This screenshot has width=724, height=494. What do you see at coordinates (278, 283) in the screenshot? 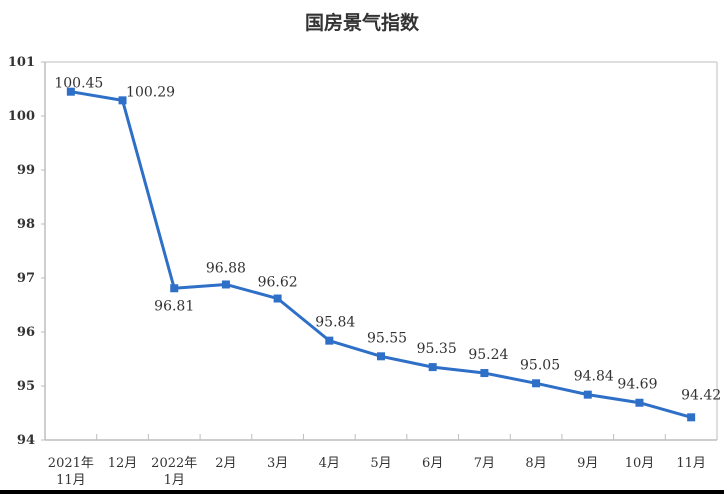
I see `data-label: 96.62` at bounding box center [278, 283].